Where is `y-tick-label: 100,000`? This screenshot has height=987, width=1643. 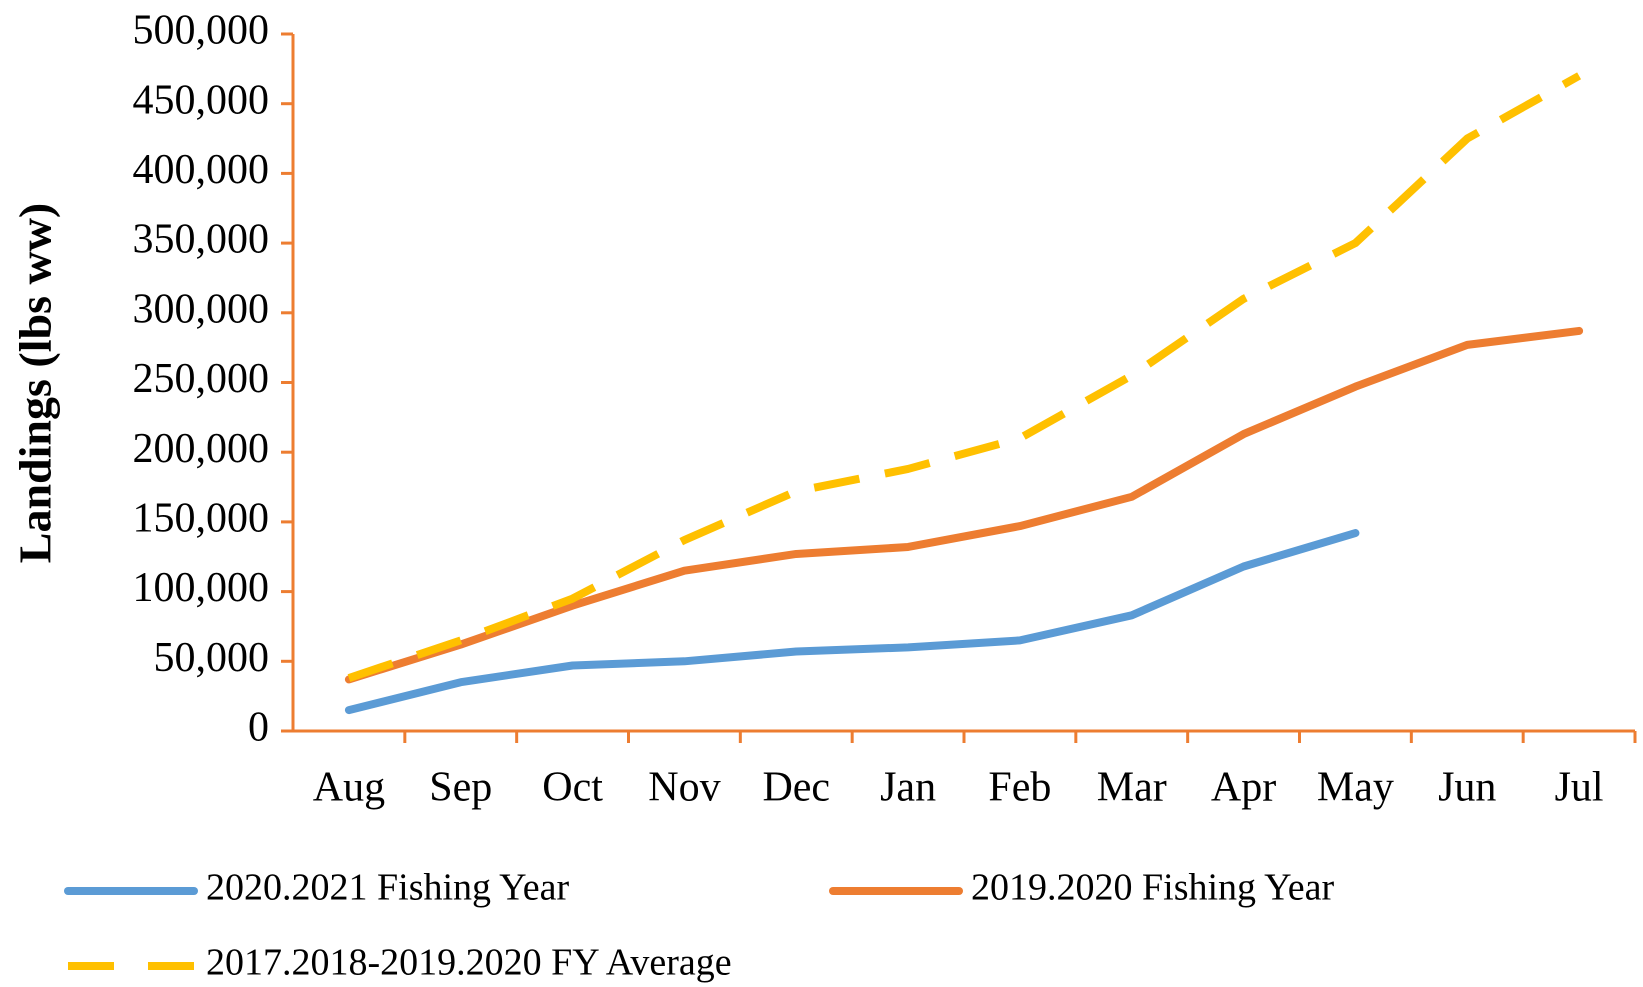 y-tick-label: 100,000 is located at coordinates (201, 588).